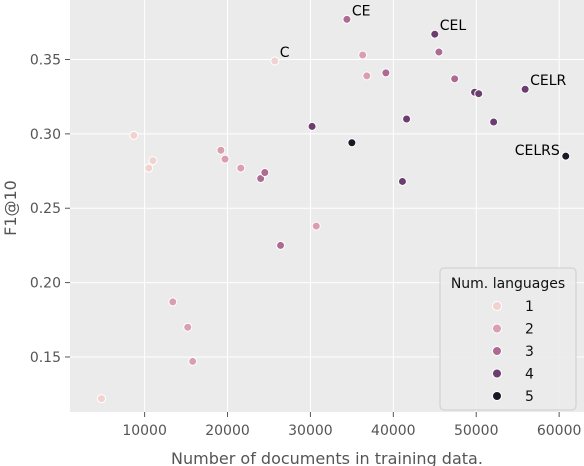 The height and width of the screenshot is (466, 584). What do you see at coordinates (453, 26) in the screenshot?
I see `point-label-cel: CEL` at bounding box center [453, 26].